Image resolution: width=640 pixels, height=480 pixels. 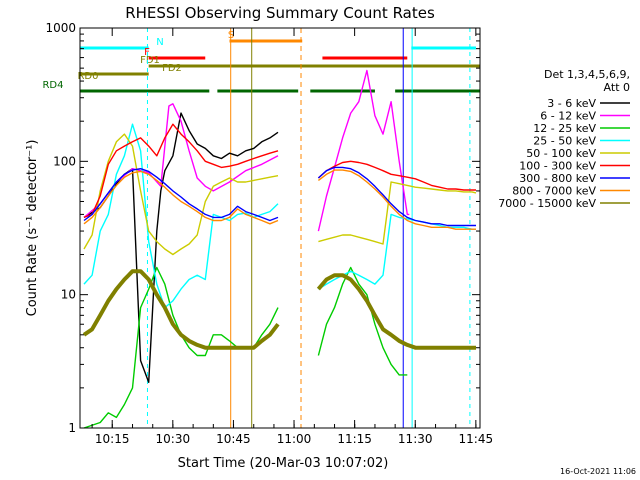 I want to click on y-axis-label: Count Rate (s⁻¹ detector⁻¹), so click(x=32, y=228).